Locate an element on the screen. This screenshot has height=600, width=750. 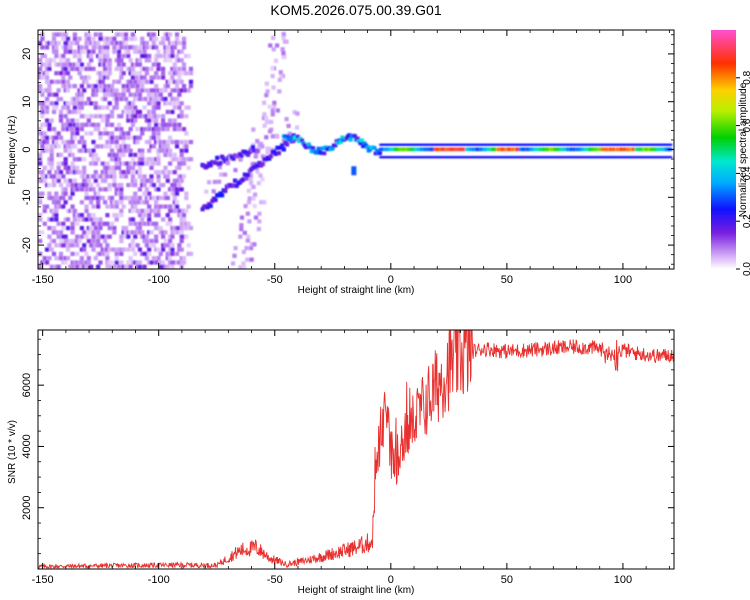
colorbar-tick-label: 0.4 is located at coordinates (746, 173).